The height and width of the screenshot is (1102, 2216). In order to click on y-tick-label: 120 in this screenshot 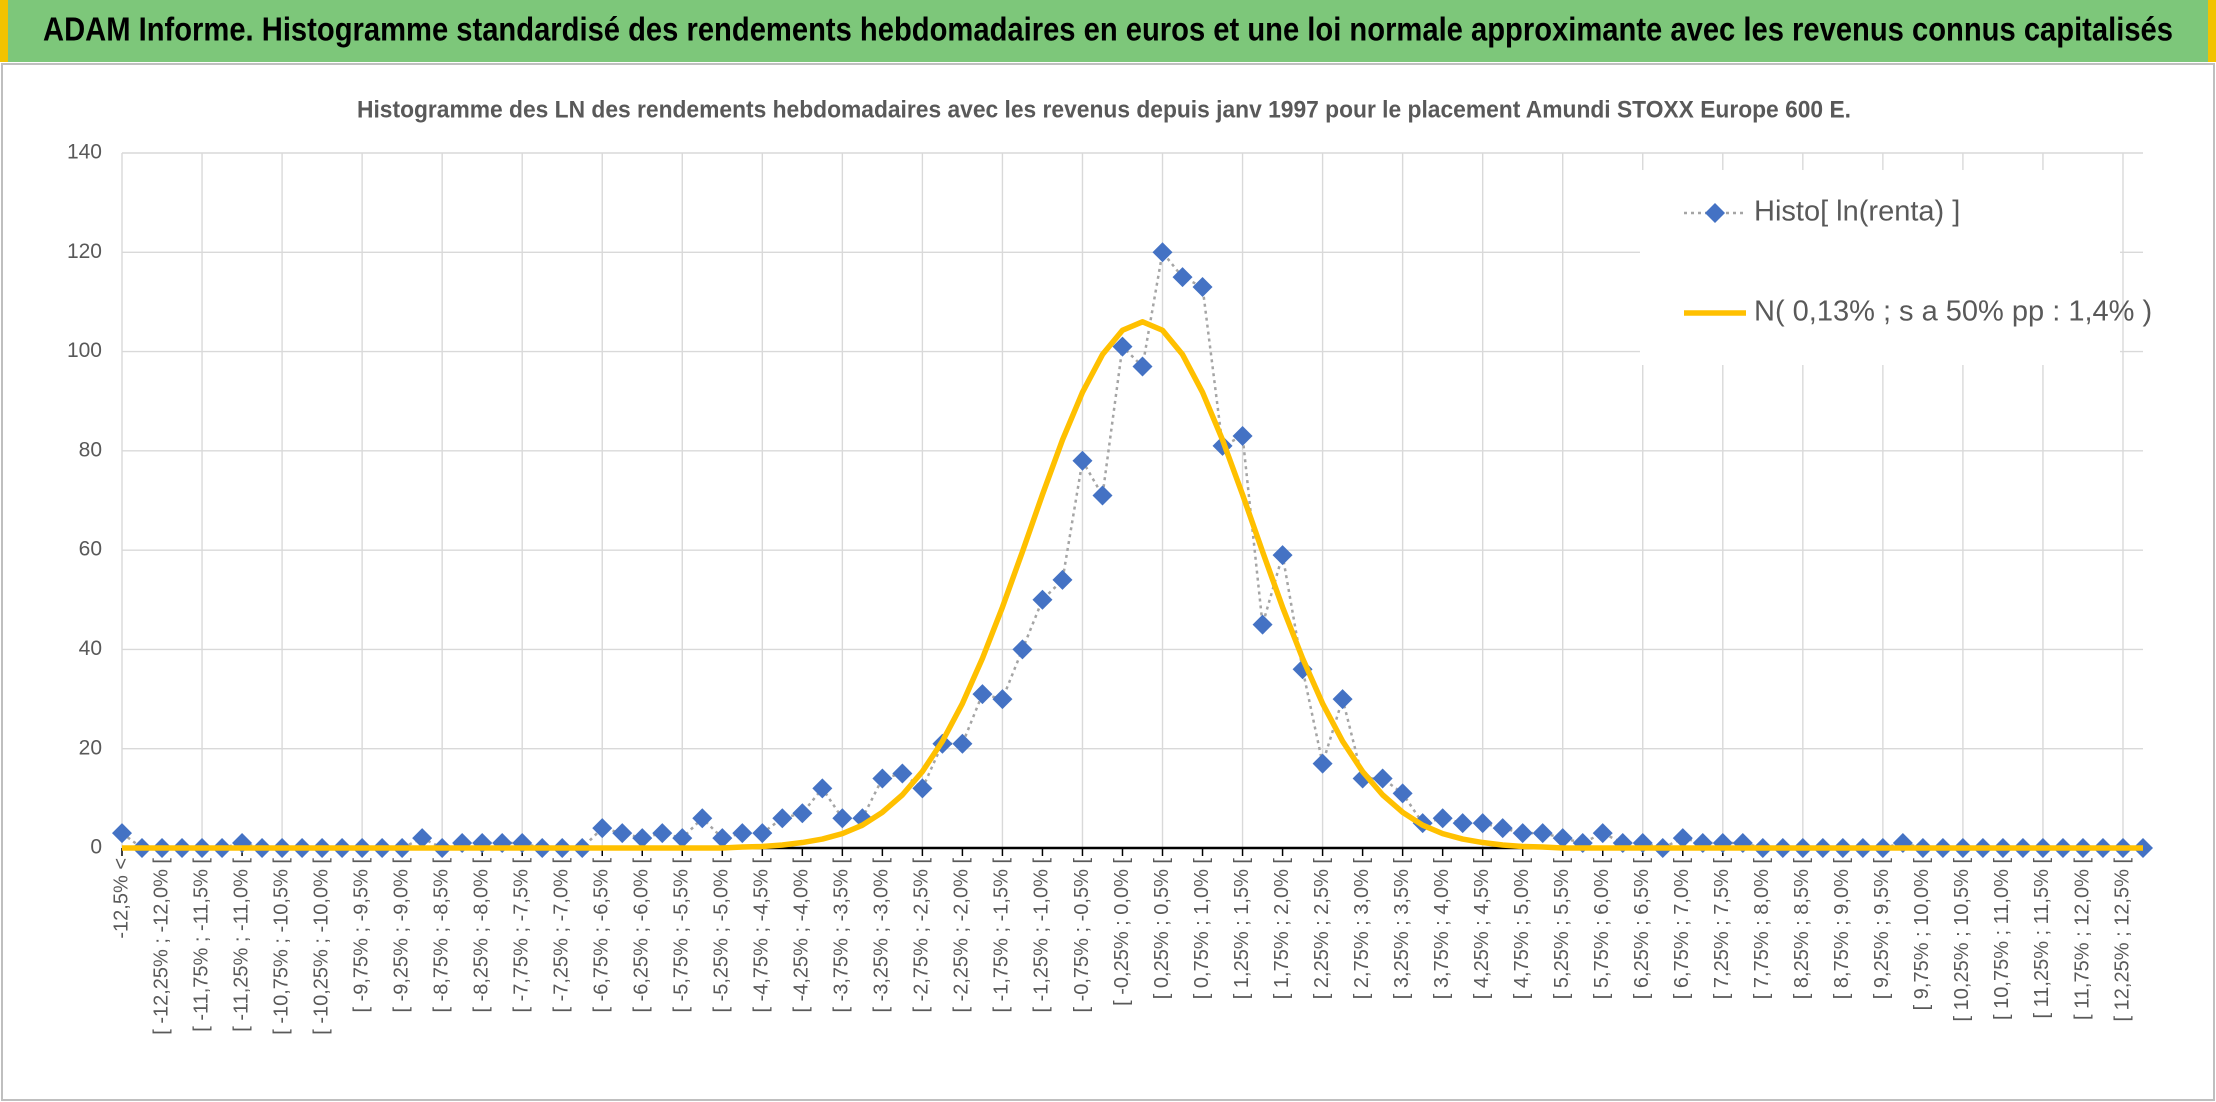, I will do `click(84, 251)`.